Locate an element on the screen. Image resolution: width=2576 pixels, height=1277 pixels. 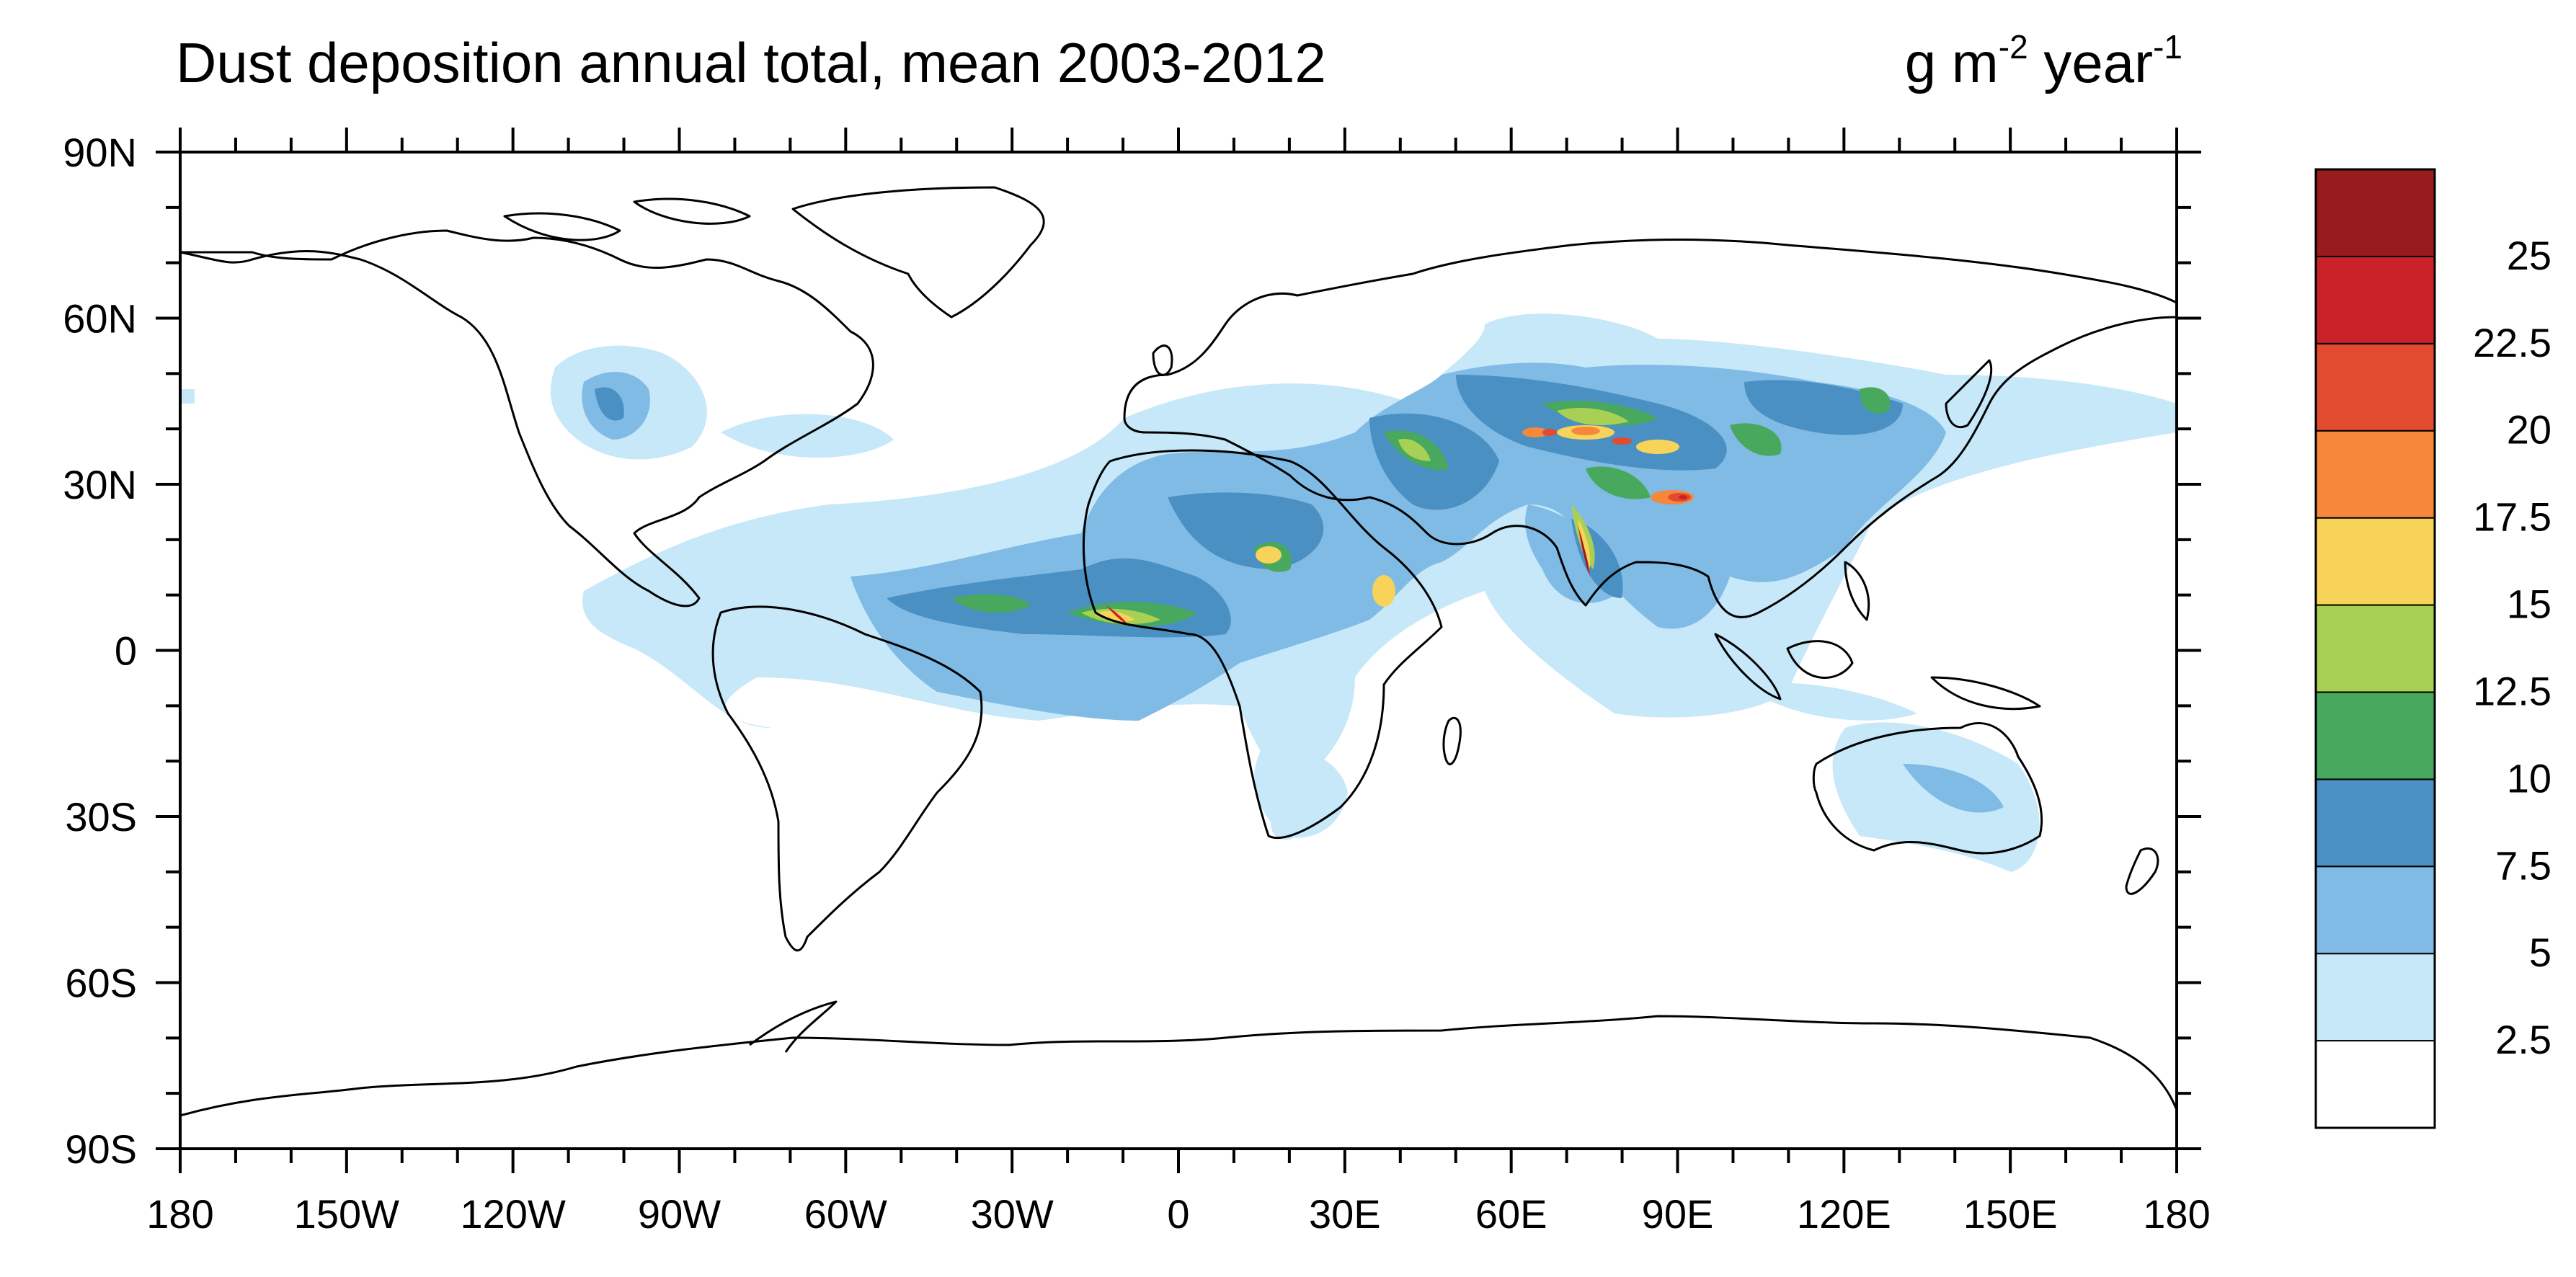
colorbar-level-label: 5 is located at coordinates (2540, 952).